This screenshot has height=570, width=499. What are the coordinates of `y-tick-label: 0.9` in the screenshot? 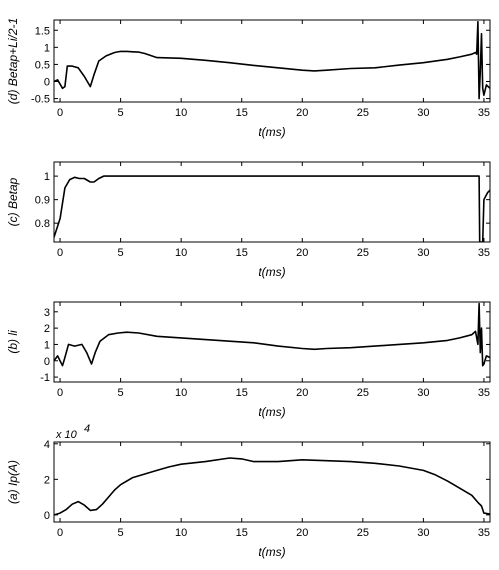 It's located at (42, 201).